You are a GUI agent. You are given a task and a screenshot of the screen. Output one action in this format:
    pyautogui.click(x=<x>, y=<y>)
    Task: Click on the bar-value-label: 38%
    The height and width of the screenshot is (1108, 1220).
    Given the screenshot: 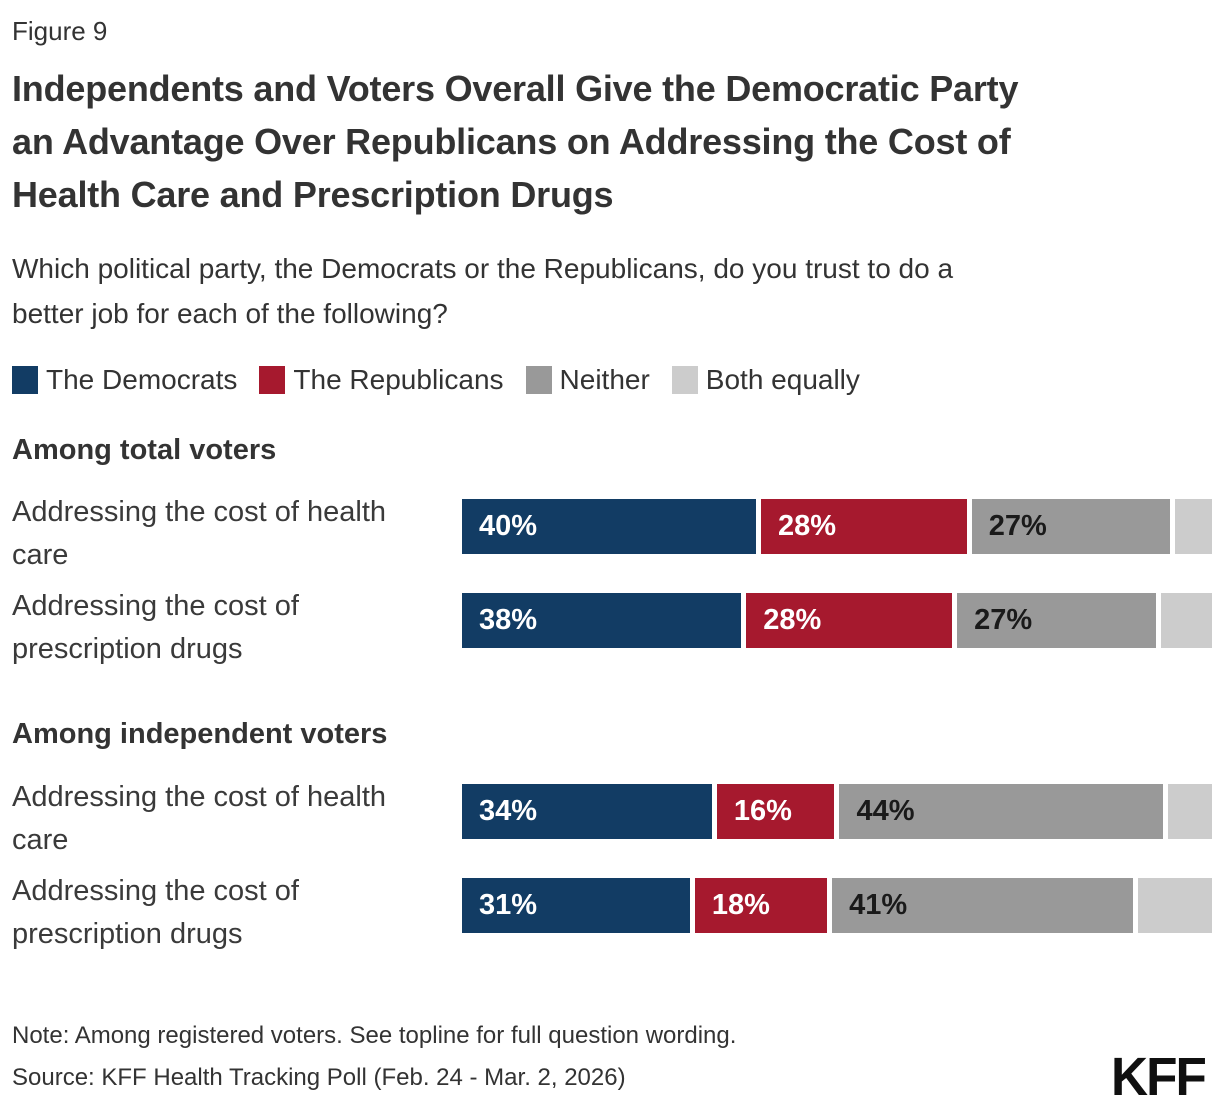 What is the action you would take?
    pyautogui.click(x=508, y=620)
    